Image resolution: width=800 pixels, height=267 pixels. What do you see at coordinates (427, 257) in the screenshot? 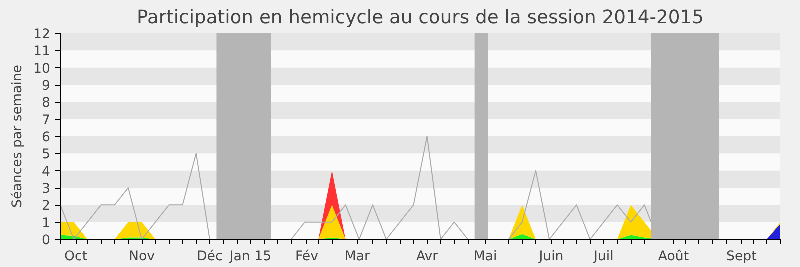
I see `x-tick-label: Avr` at bounding box center [427, 257].